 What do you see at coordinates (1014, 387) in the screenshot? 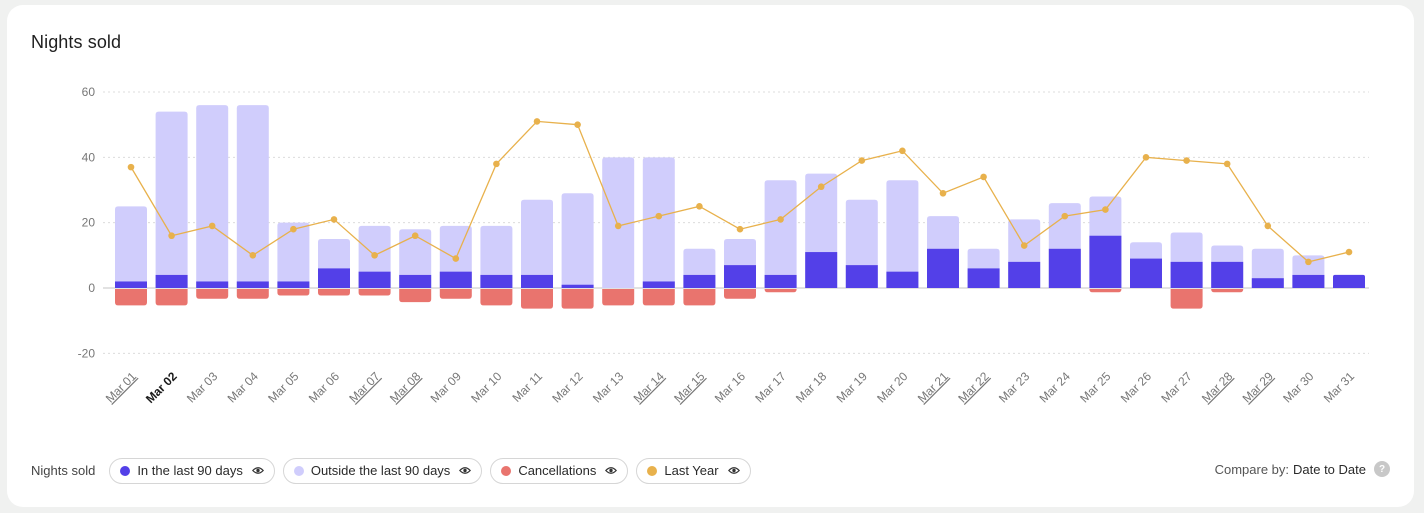
I see `x-tick-label: Mar 23` at bounding box center [1014, 387].